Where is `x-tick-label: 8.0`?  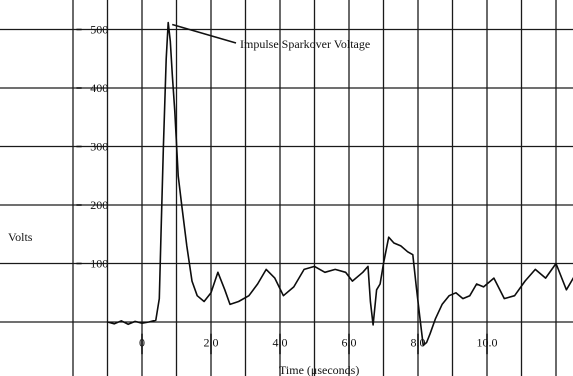 x-tick-label: 8.0 is located at coordinates (418, 342).